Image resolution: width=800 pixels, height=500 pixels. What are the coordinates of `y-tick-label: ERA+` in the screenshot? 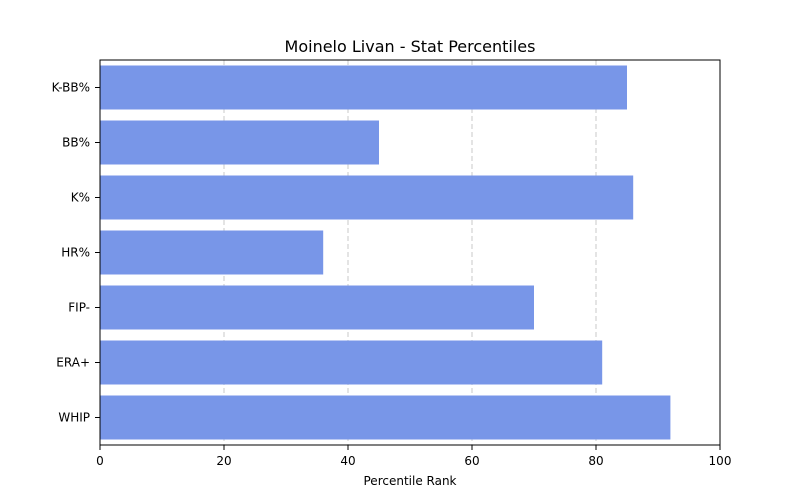 It's located at (73, 363).